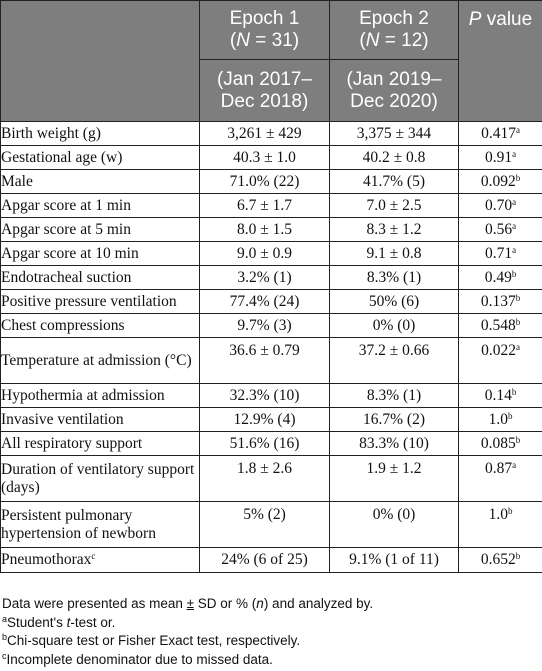 The width and height of the screenshot is (542, 671). Describe the element at coordinates (264, 101) in the screenshot. I see `header-epoch1-period-end: Dec 2018)` at that location.